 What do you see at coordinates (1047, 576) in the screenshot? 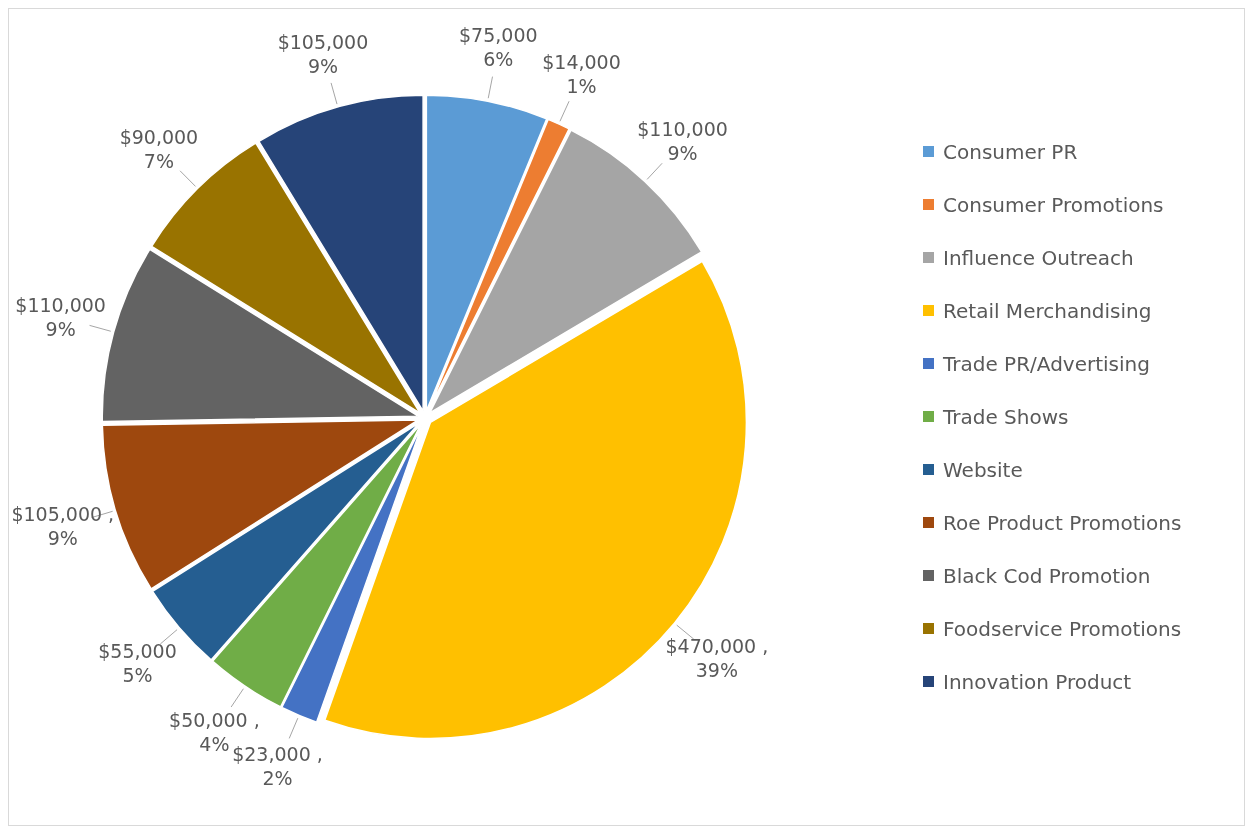
I see `legend-label: Black Cod Promotion` at bounding box center [1047, 576].